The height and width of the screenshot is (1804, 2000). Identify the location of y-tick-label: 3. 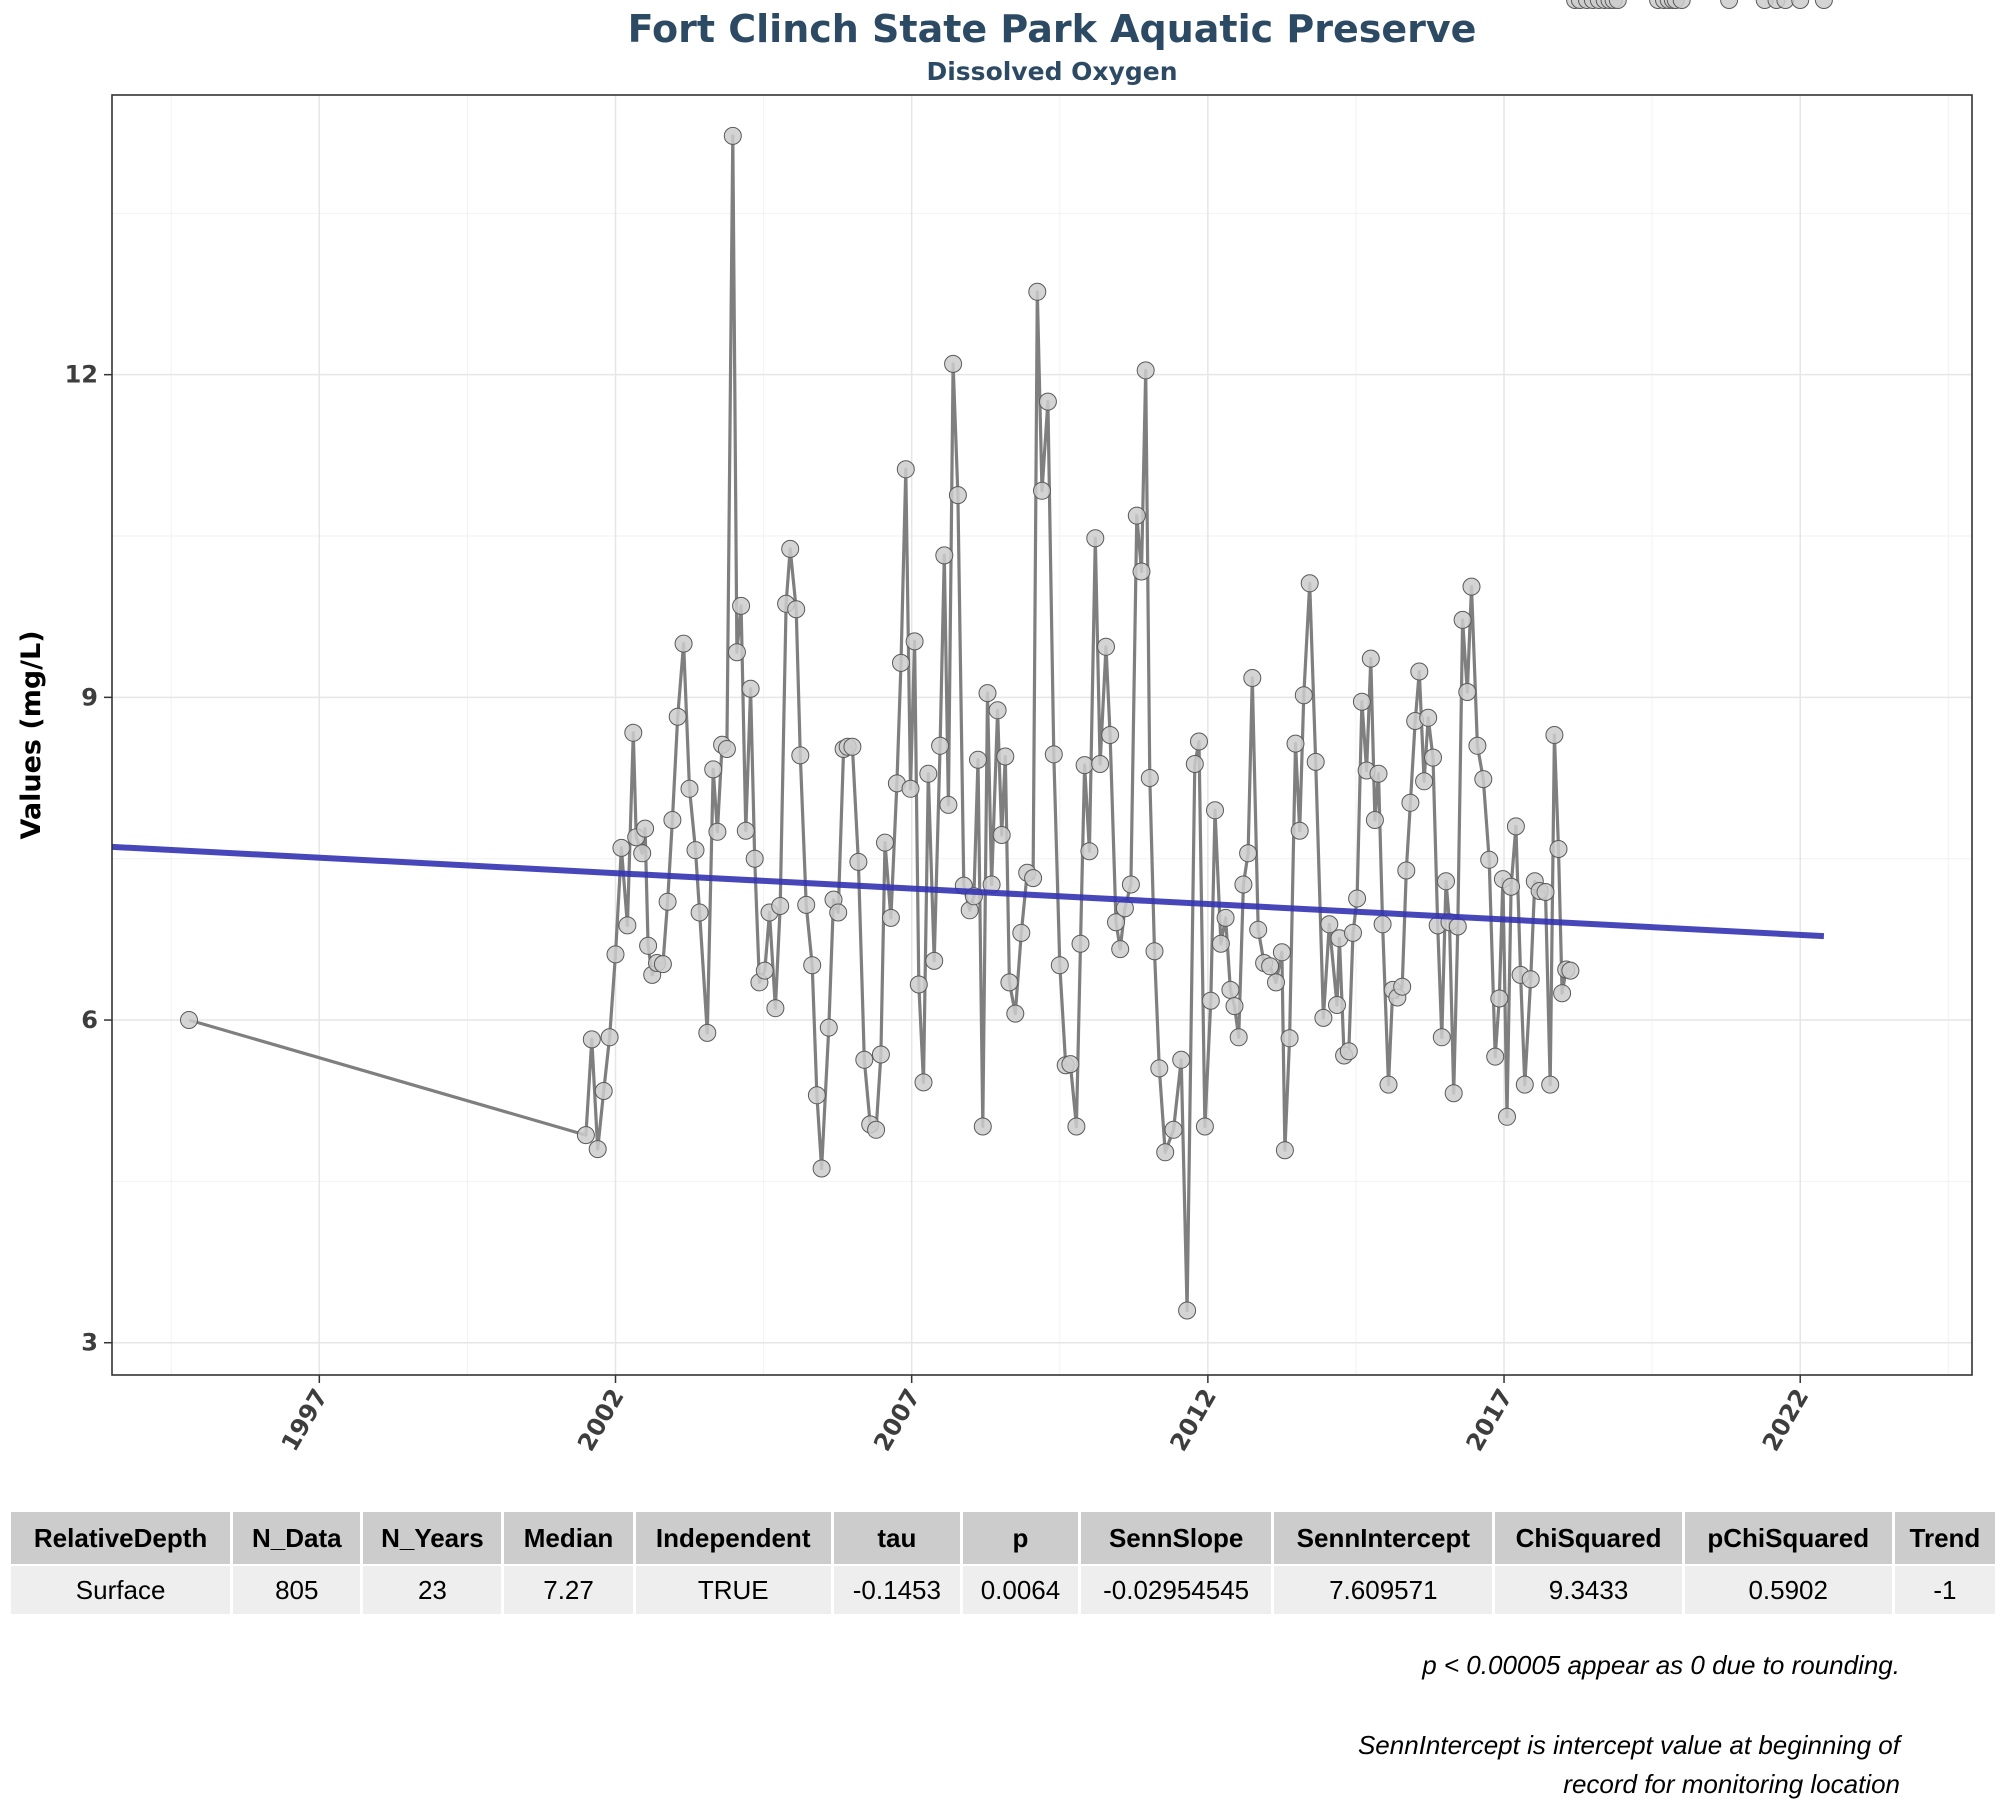
(89, 1343).